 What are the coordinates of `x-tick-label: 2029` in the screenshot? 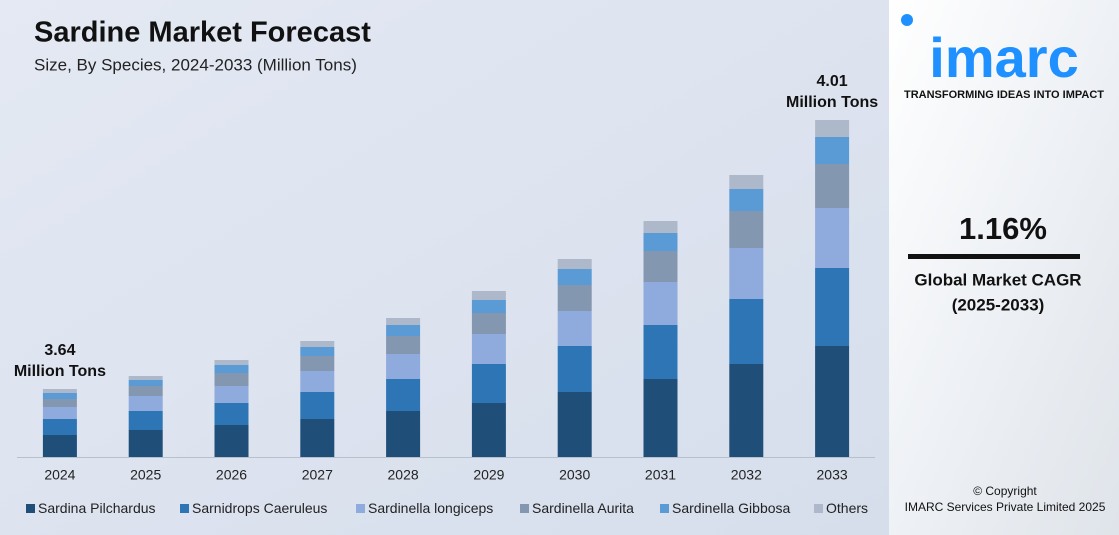 It's located at (488, 475).